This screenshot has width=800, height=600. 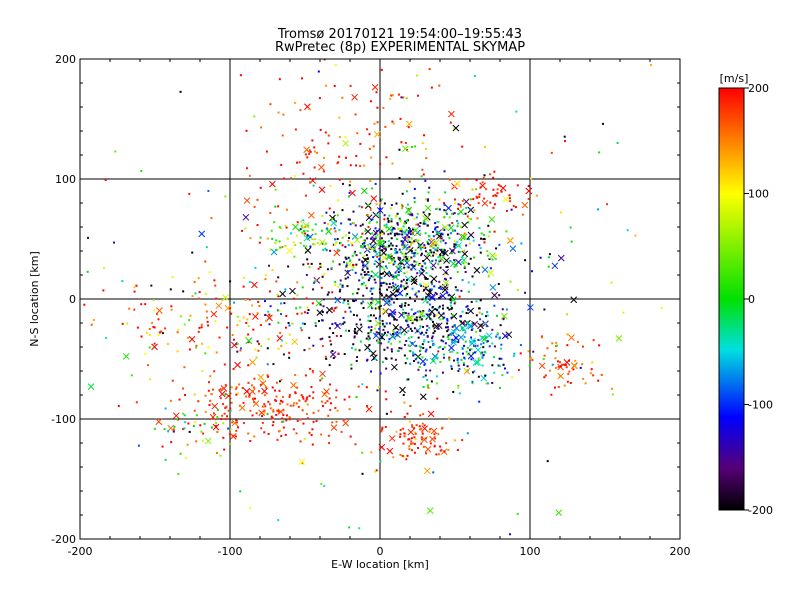 What do you see at coordinates (734, 78) in the screenshot?
I see `colorbar-label: [m/s]` at bounding box center [734, 78].